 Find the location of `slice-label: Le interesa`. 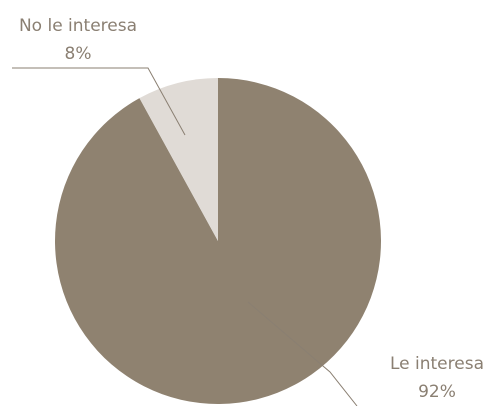

slice-label: Le interesa is located at coordinates (437, 364).